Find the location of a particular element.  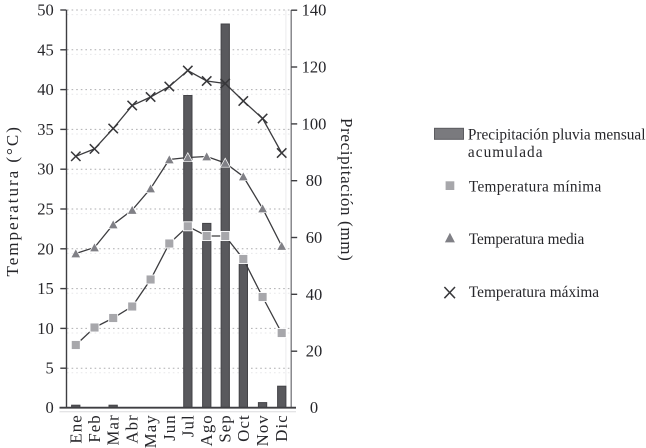

svg-text: 60 is located at coordinates (314, 237).